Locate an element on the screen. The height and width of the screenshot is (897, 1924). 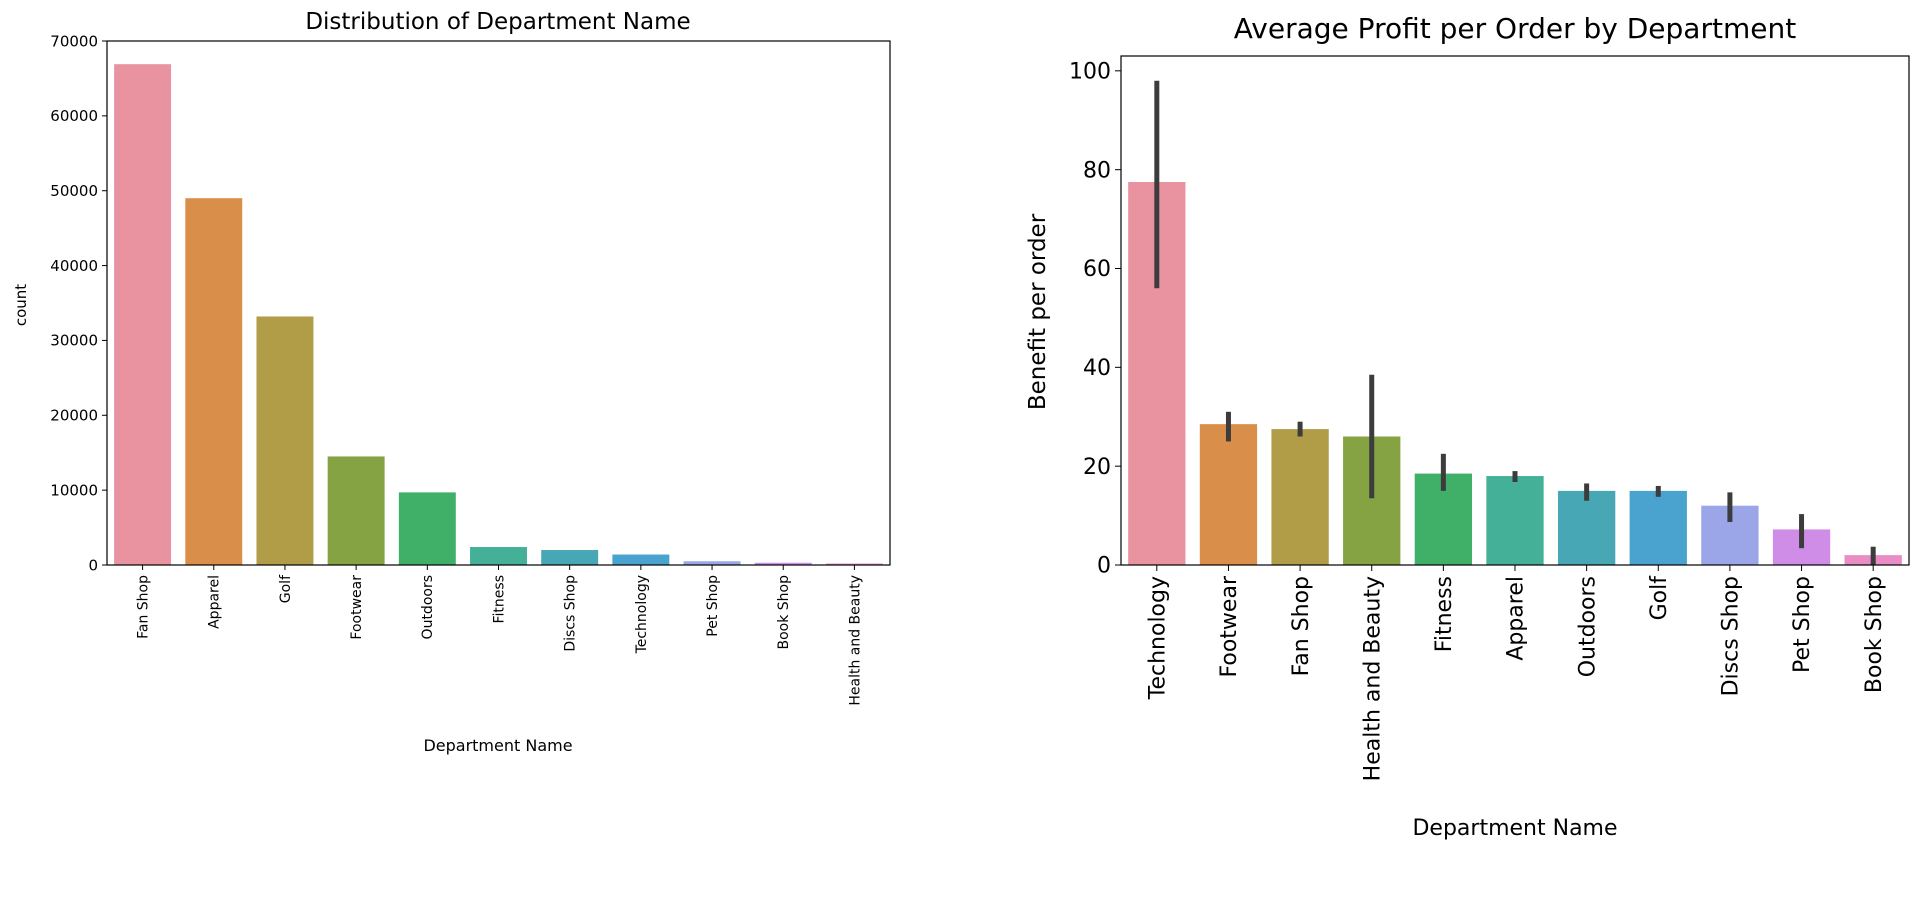
y-axis-label: Benefit per order is located at coordinates (1038, 311).